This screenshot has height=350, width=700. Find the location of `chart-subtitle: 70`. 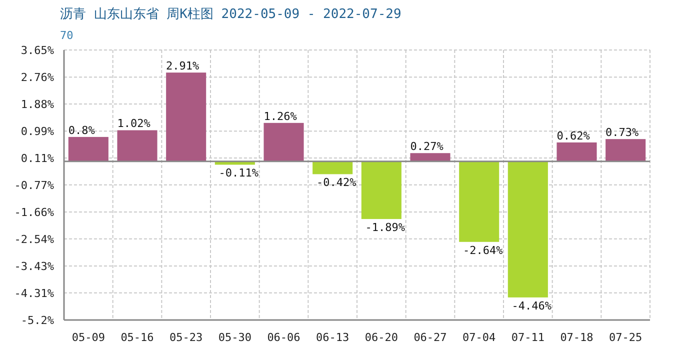

chart-subtitle: 70 is located at coordinates (67, 35).